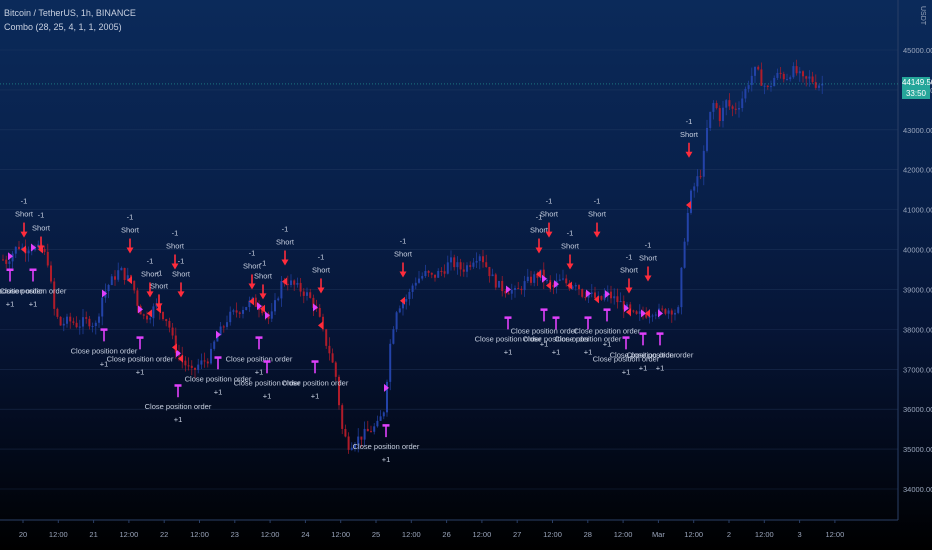 The image size is (932, 550). I want to click on indicator-legend: Combo (28, 25, 4, 1, 1, 2005), so click(63, 27).